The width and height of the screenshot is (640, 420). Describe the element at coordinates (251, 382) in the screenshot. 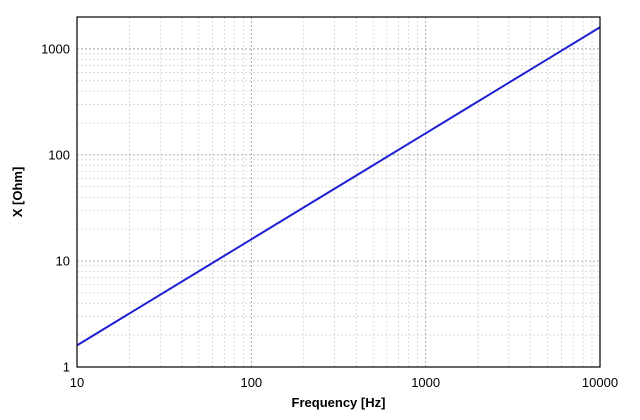

I see `x-tick-label: 100` at that location.